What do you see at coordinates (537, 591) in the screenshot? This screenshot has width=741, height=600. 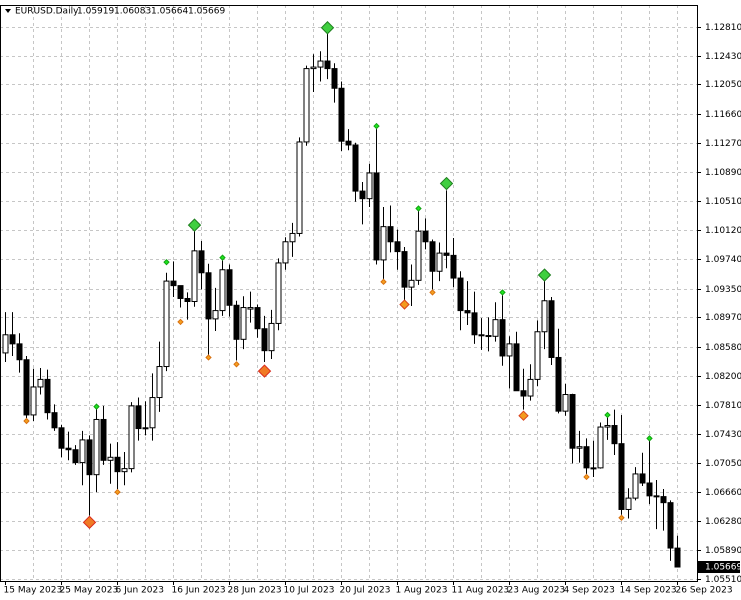 I see `x-tick-label: 23 Aug 2023` at bounding box center [537, 591].